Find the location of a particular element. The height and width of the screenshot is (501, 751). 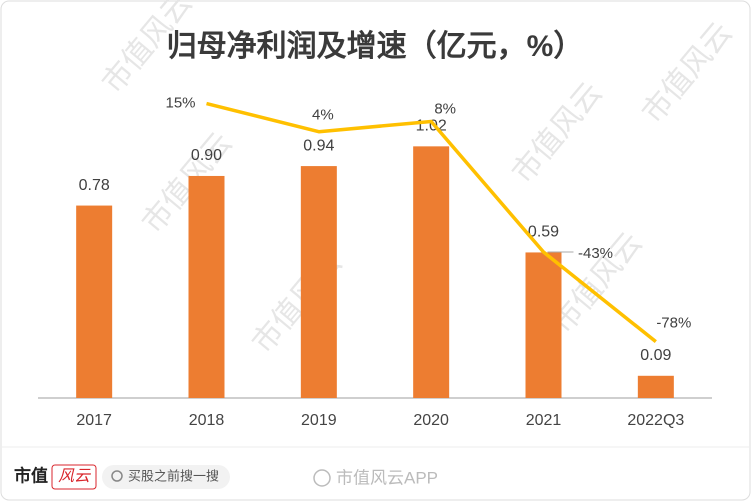

x-tick-label: 2022Q3 is located at coordinates (655, 420).